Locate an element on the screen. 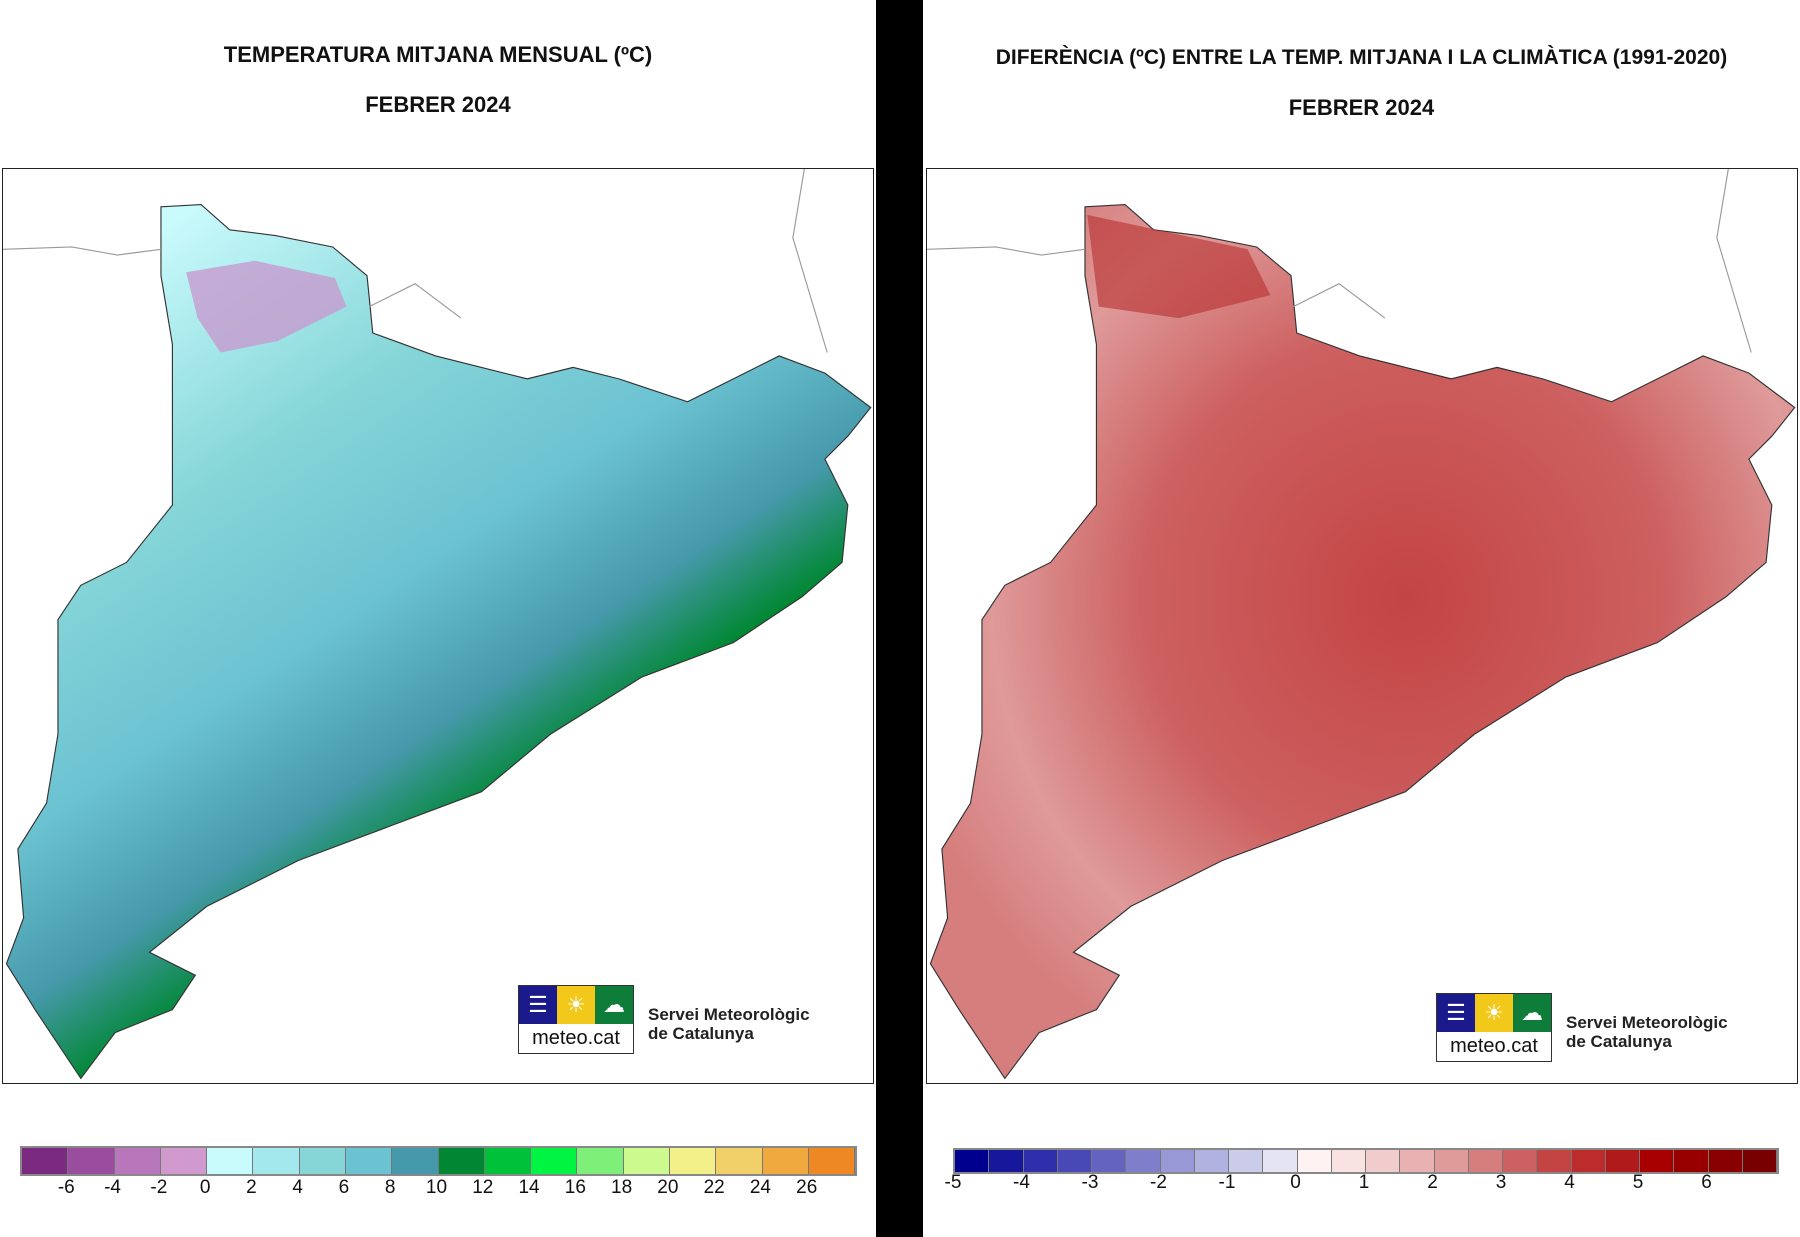 Image resolution: width=1800 pixels, height=1237 pixels. legend-label: 16 is located at coordinates (575, 1187).